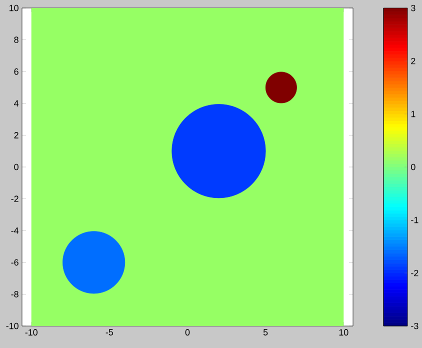 The height and width of the screenshot is (348, 422). Describe the element at coordinates (187, 332) in the screenshot. I see `x-tick-label: 0` at that location.